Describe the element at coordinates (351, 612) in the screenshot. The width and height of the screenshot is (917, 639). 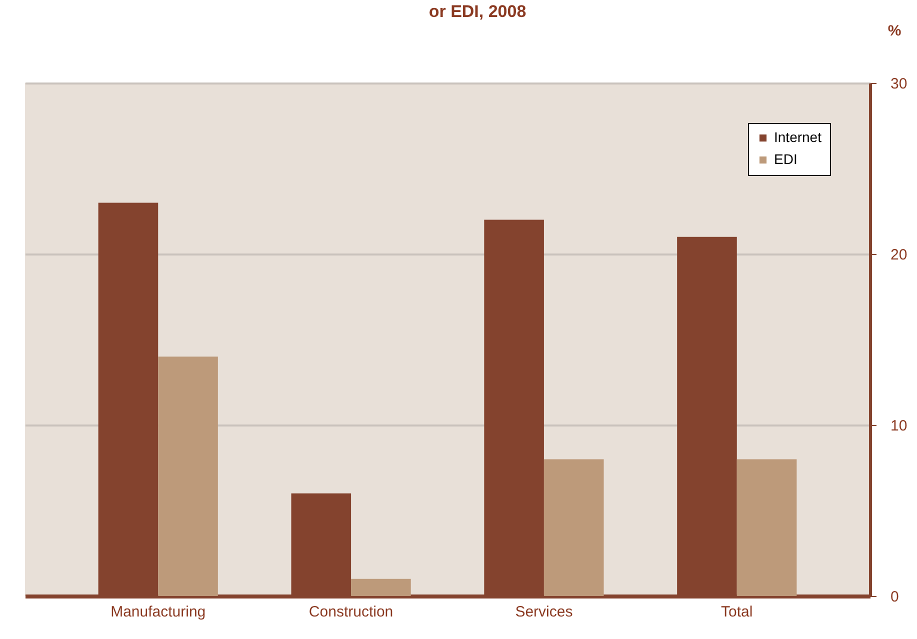
I see `x-tick-label: Construction` at that location.